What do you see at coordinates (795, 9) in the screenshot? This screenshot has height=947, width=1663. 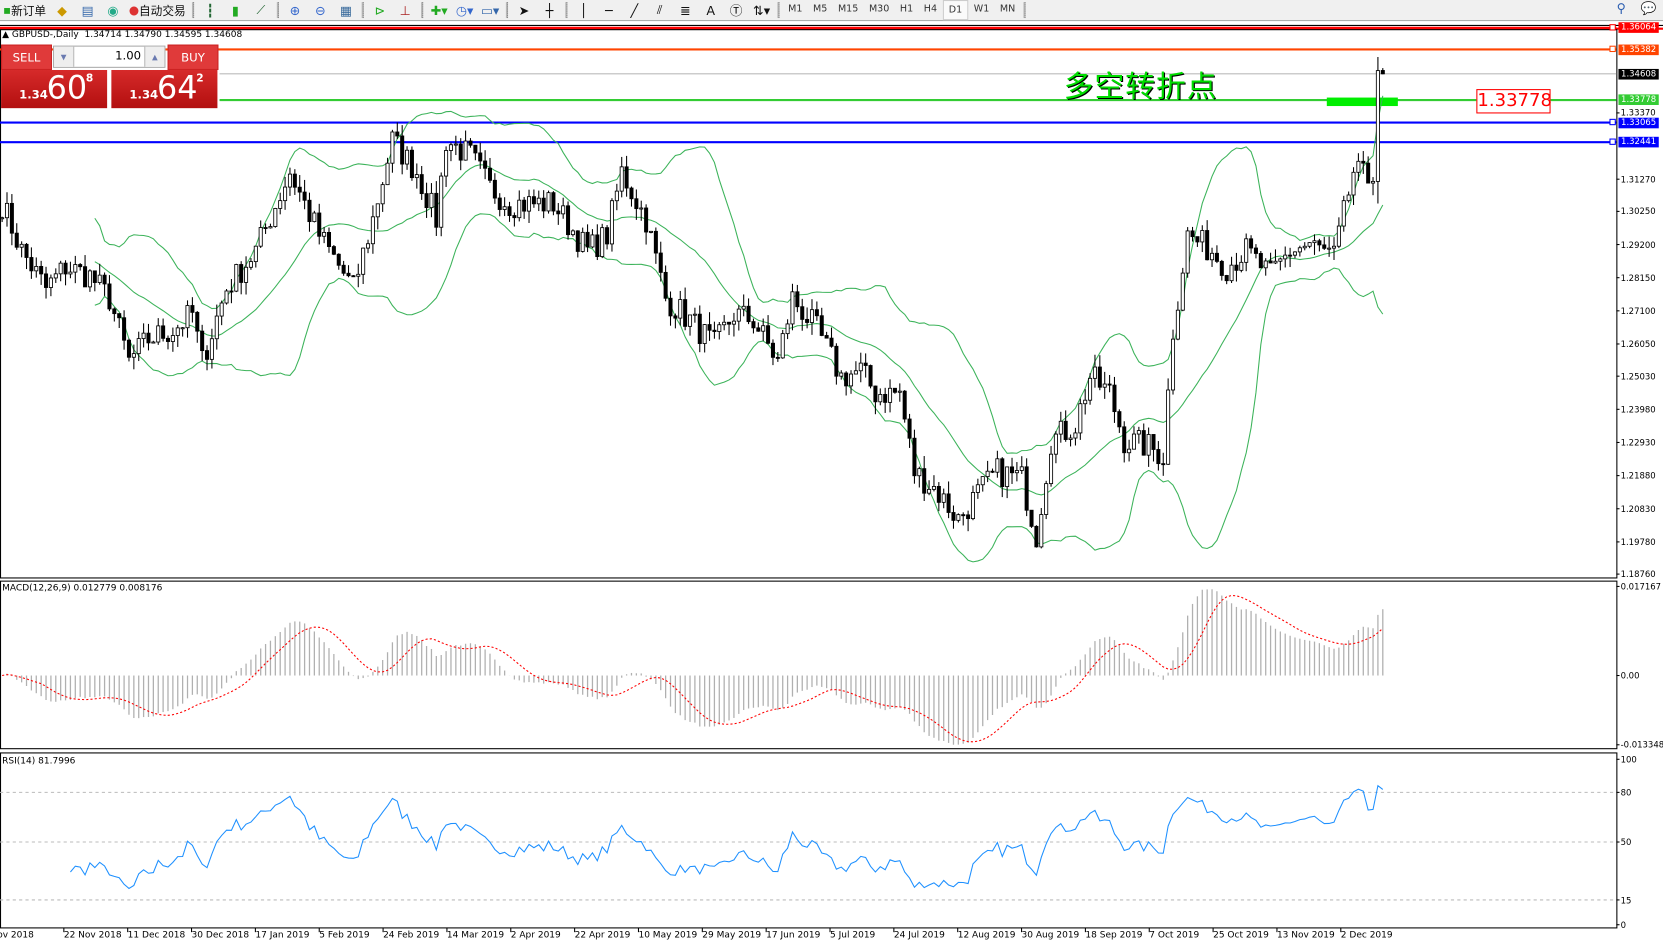 I see `timeframe-m1: M1` at bounding box center [795, 9].